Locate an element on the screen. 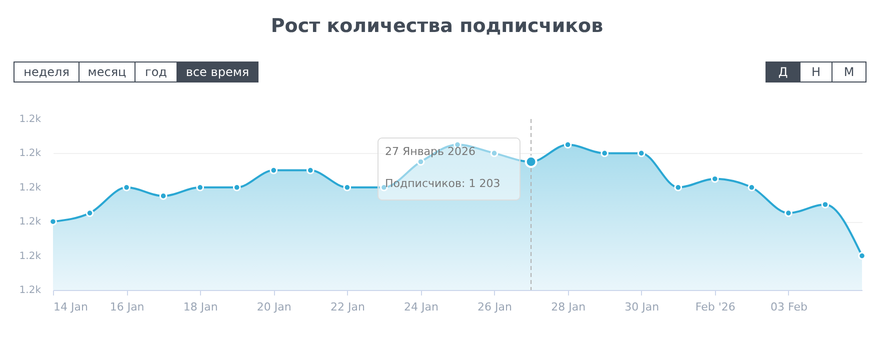 This screenshot has width=875, height=338. x-tick-label: Feb '26 is located at coordinates (715, 307).